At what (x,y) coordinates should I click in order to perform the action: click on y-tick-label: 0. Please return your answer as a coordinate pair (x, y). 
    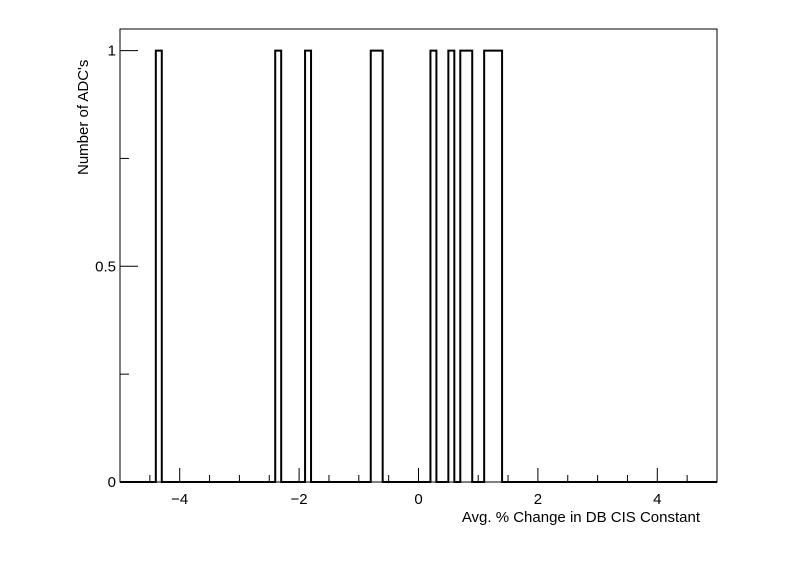
    Looking at the image, I should click on (112, 482).